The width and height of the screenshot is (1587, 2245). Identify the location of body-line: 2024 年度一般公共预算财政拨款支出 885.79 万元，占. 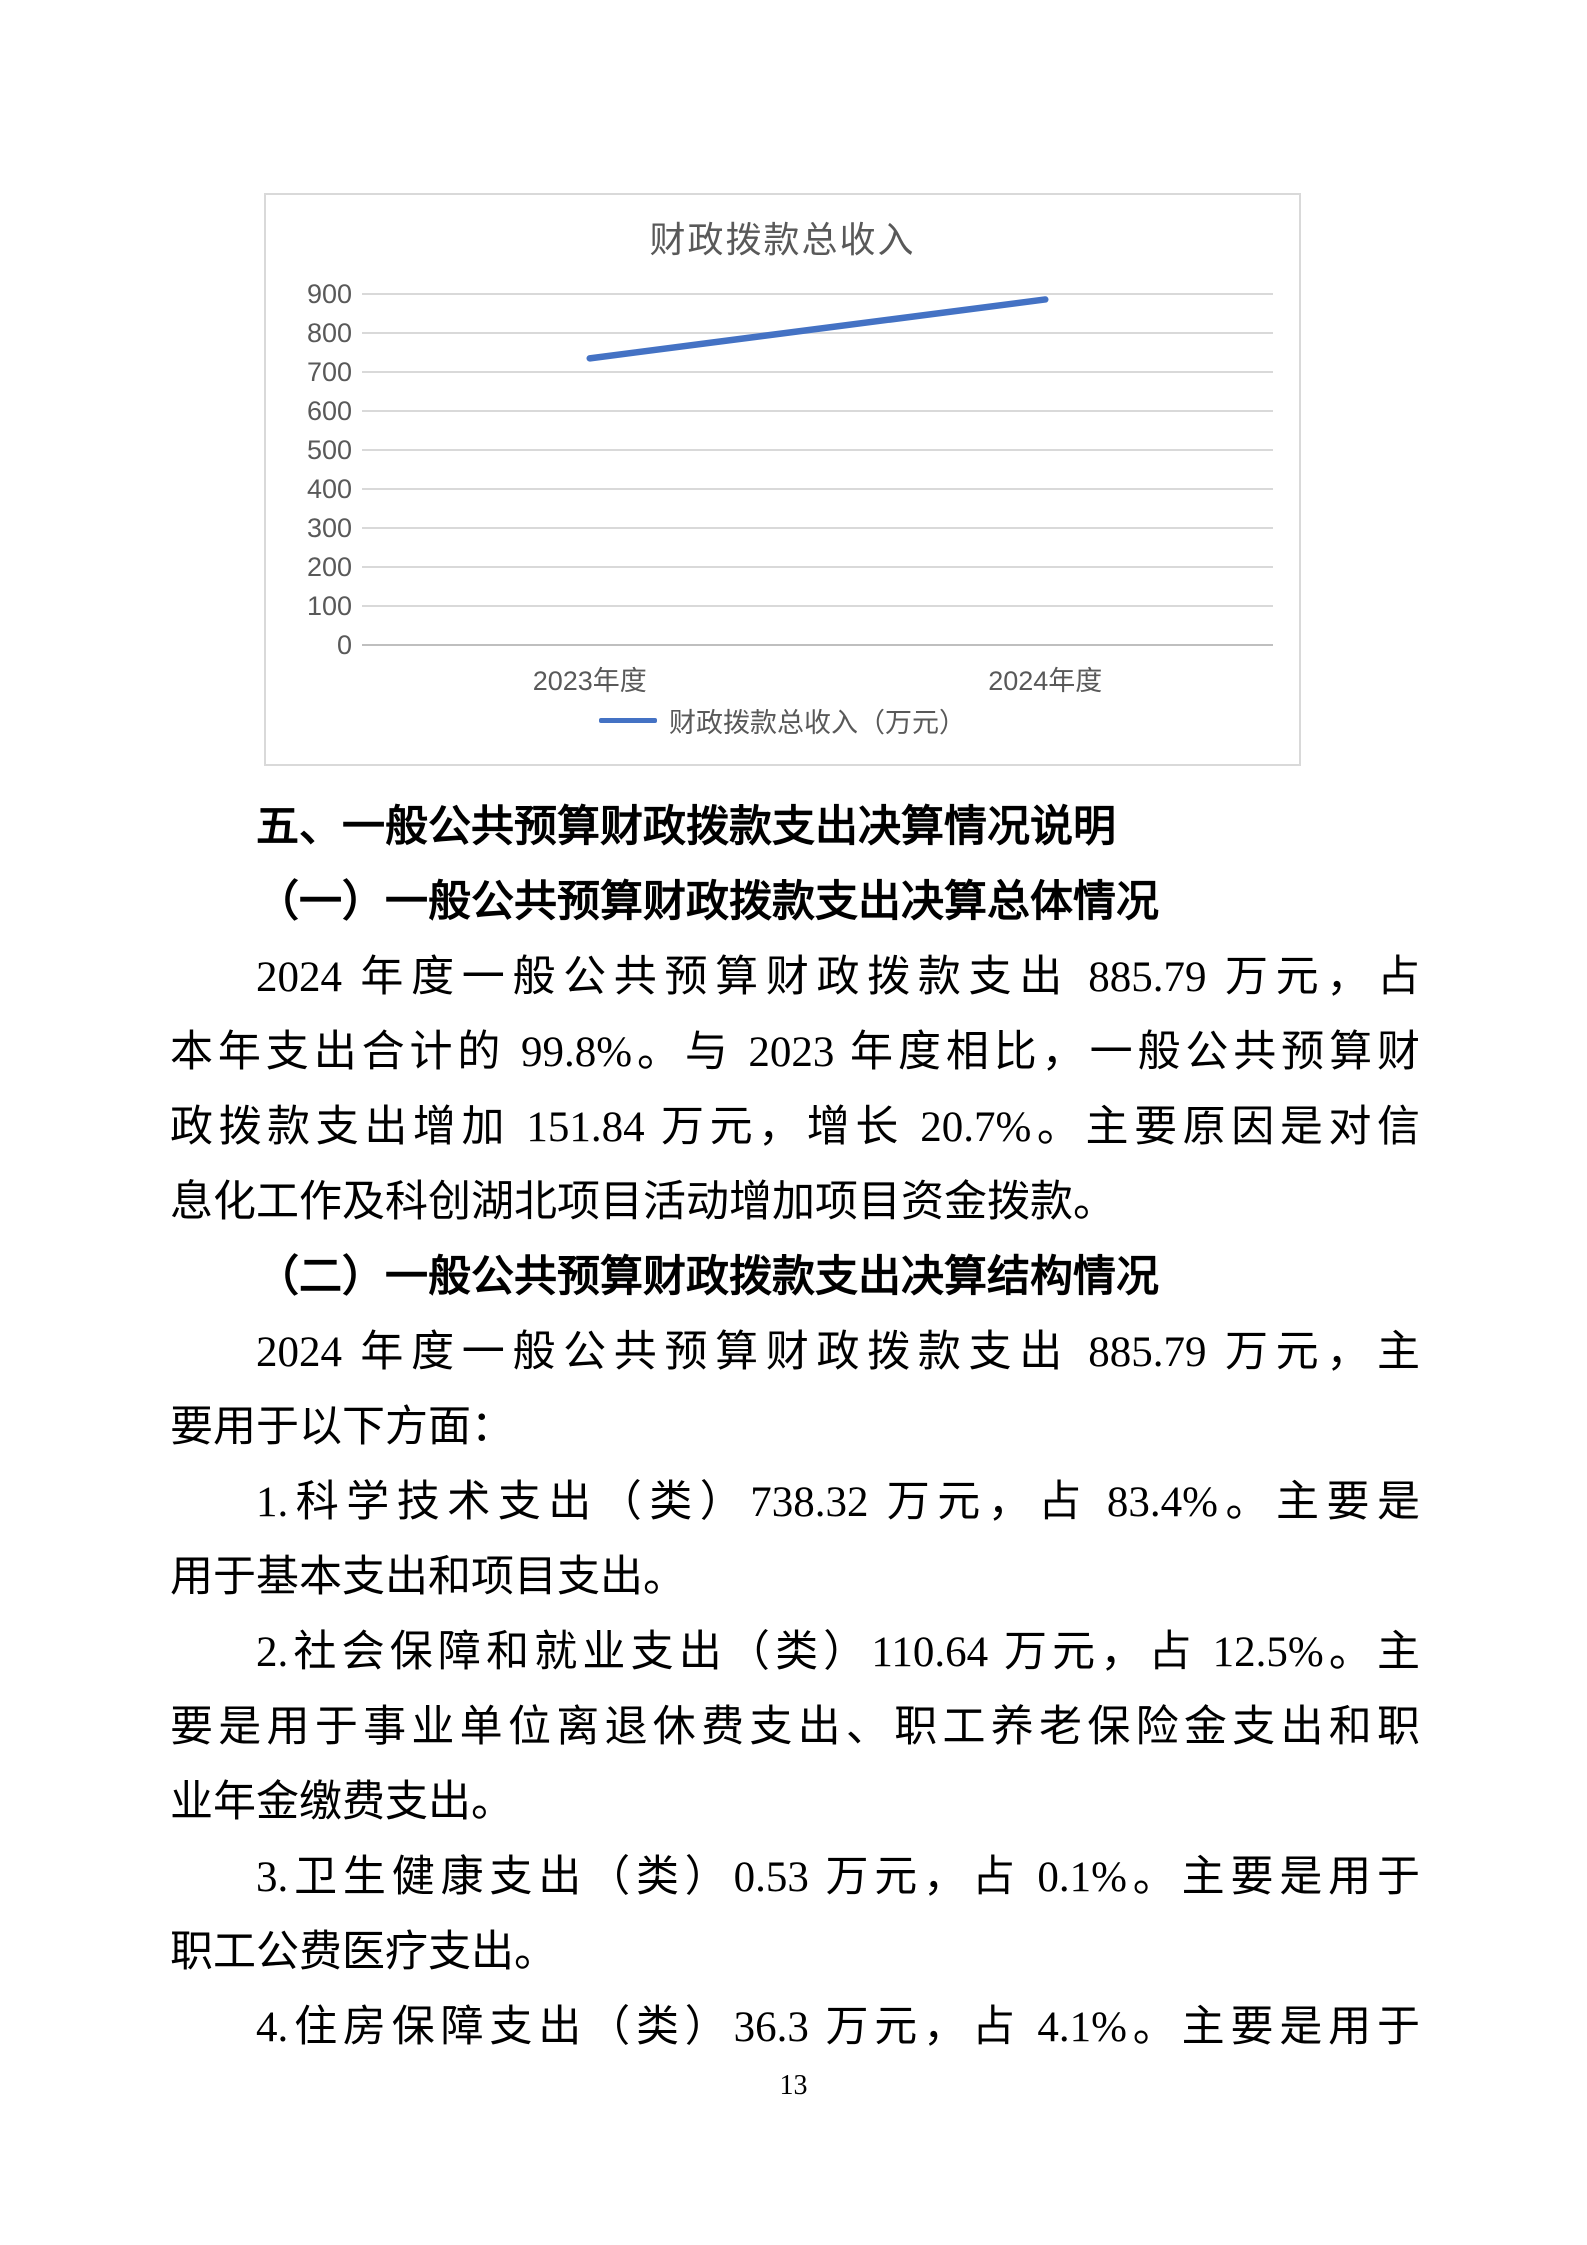
(838, 977).